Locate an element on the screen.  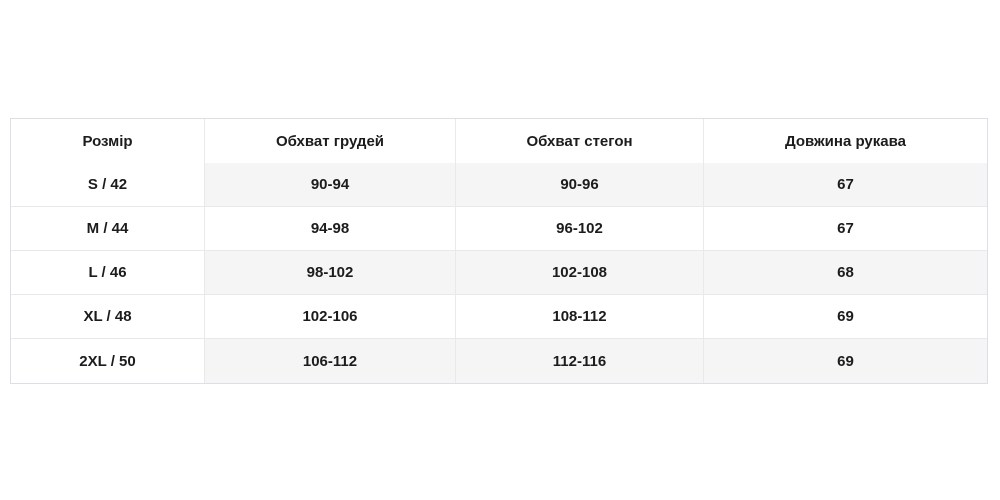
row-header: M / 44 is located at coordinates (108, 229).